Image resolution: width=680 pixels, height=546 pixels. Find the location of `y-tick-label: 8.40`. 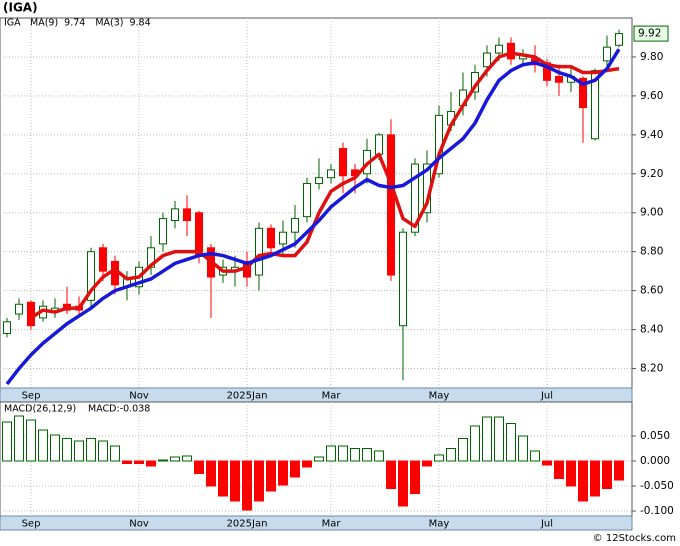

y-tick-label: 8.40 is located at coordinates (651, 330).